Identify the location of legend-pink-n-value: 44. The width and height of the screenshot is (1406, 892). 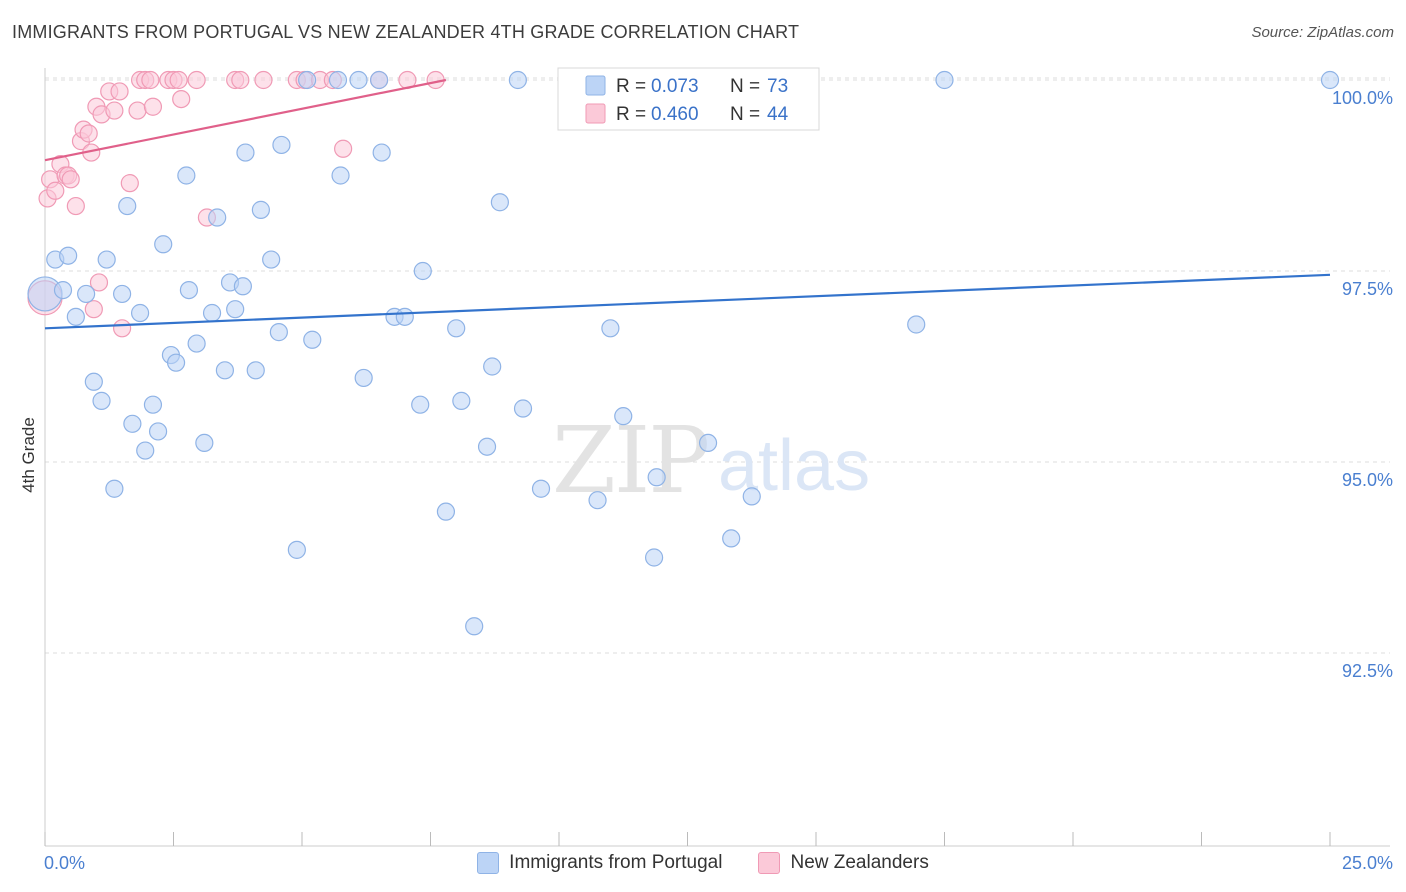
(778, 114).